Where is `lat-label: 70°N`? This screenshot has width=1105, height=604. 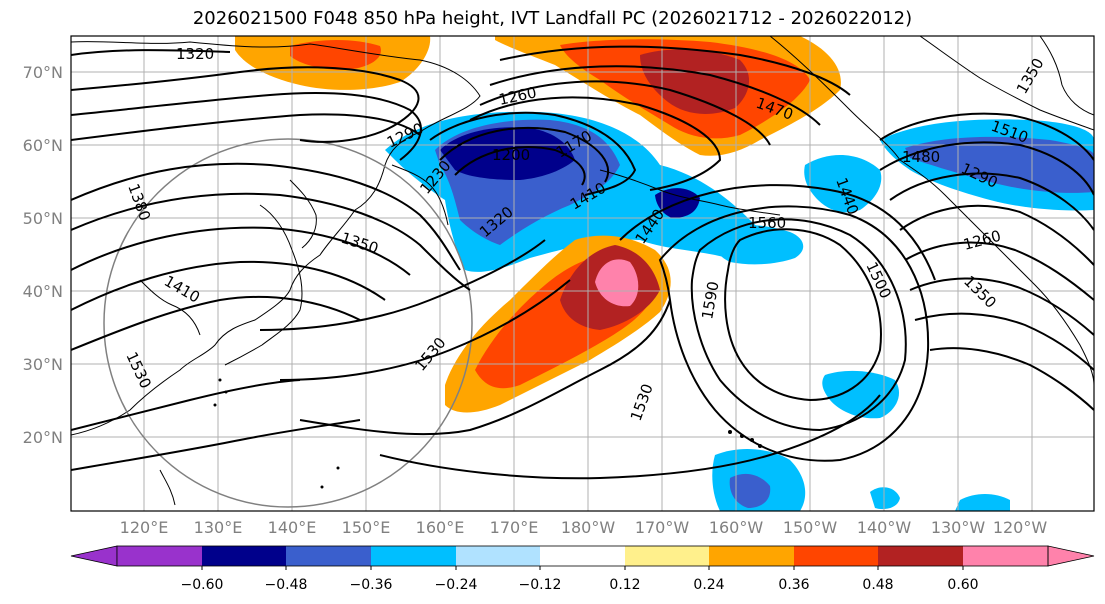 lat-label: 70°N is located at coordinates (43, 72).